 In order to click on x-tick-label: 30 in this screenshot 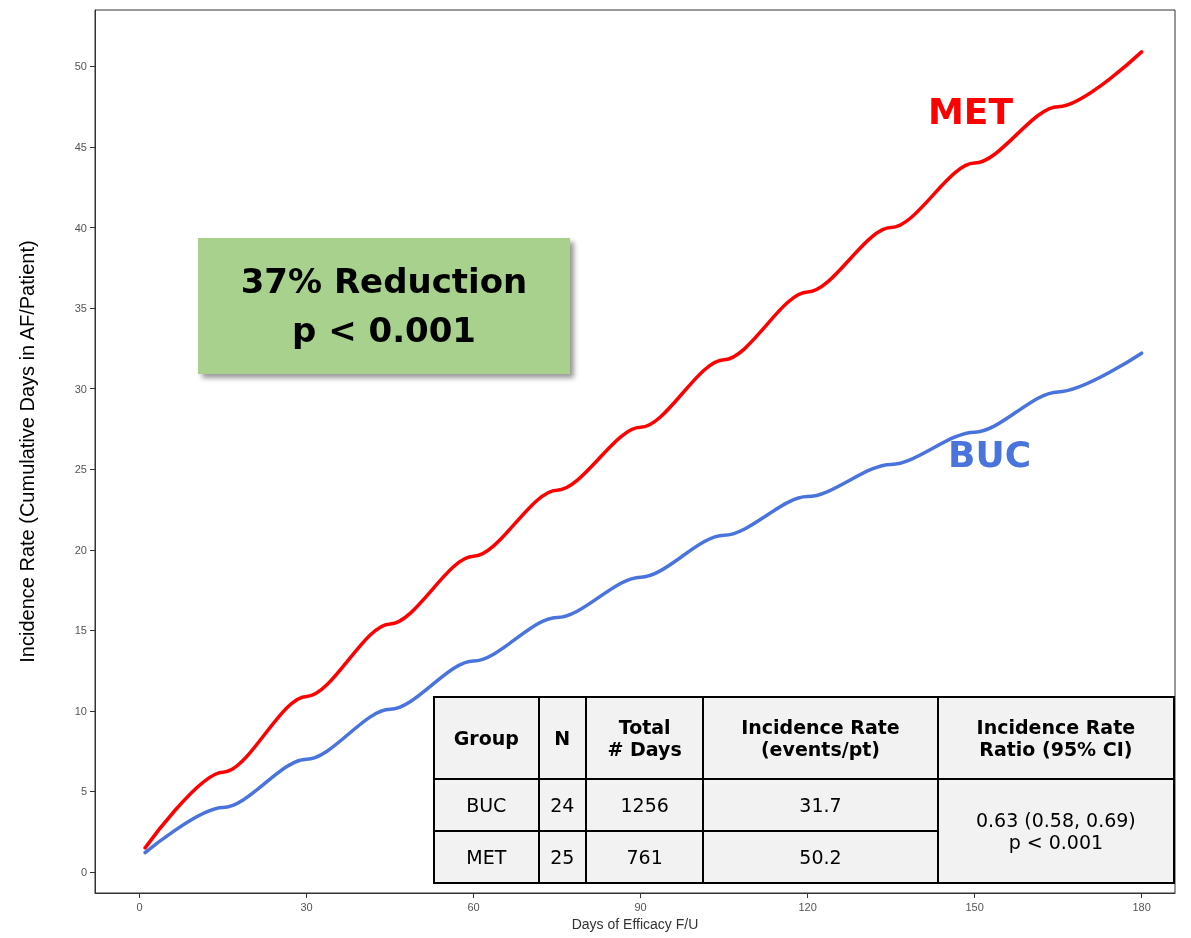, I will do `click(306, 906)`.